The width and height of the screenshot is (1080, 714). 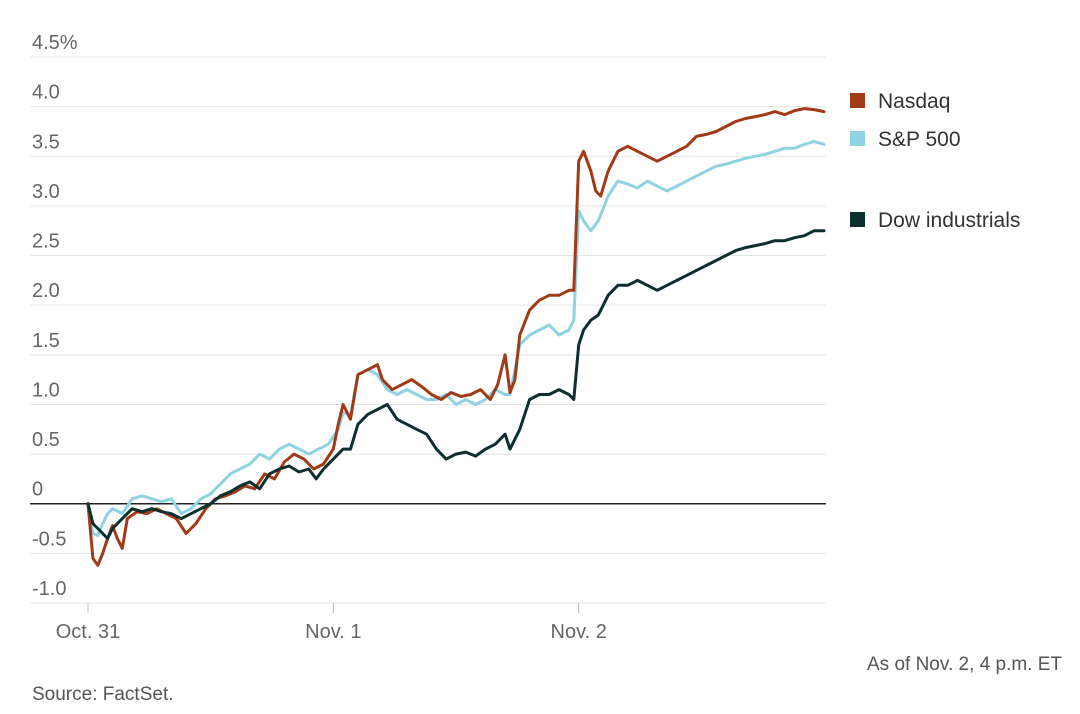 I want to click on y-tick-label: 4.0, so click(x=46, y=93).